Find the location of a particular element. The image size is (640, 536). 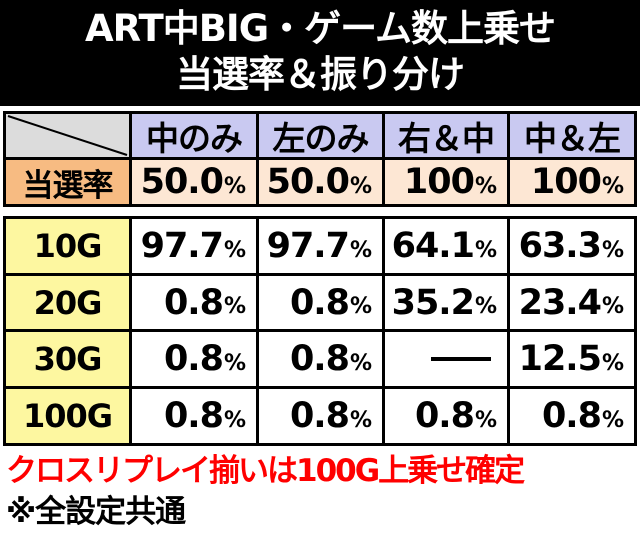

row-label-10g: 10G is located at coordinates (67, 246).